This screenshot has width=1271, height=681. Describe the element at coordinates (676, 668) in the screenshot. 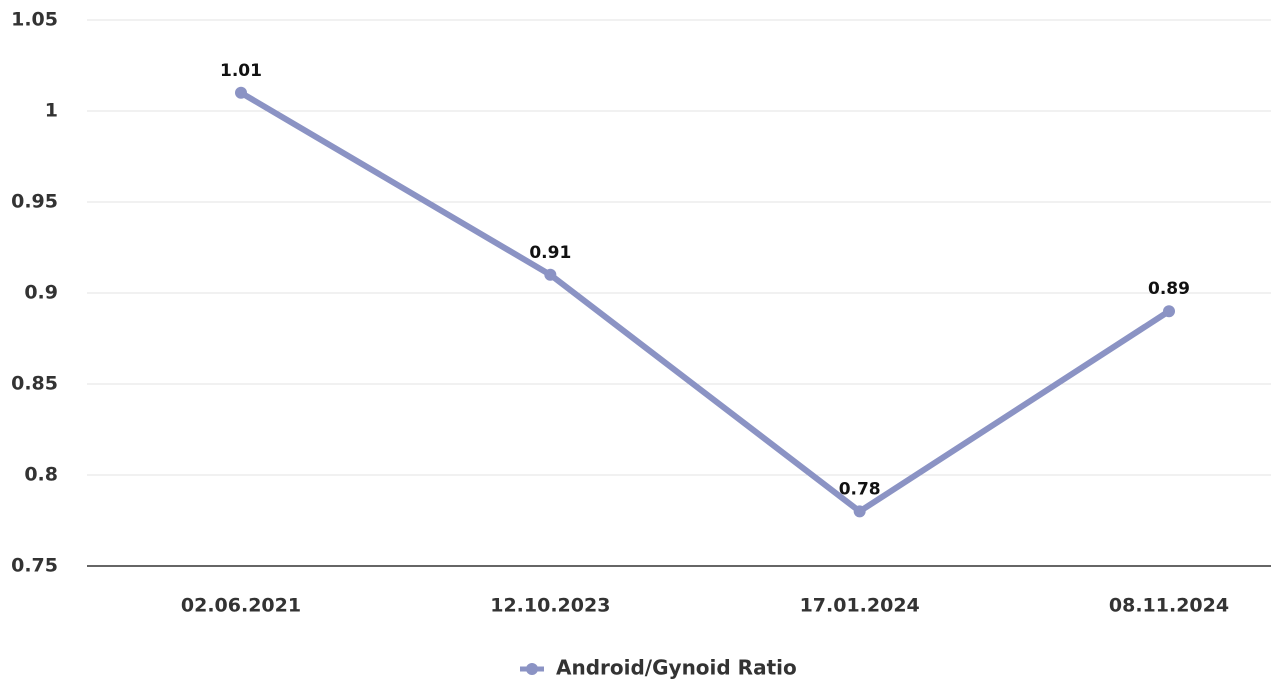

I see `legend-label: Android/Gynoid Ratio` at that location.